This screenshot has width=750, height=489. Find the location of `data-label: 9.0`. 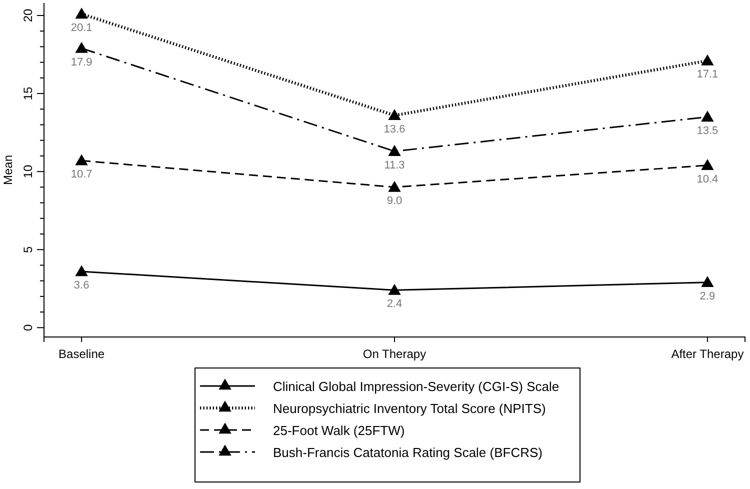

data-label: 9.0 is located at coordinates (394, 201).